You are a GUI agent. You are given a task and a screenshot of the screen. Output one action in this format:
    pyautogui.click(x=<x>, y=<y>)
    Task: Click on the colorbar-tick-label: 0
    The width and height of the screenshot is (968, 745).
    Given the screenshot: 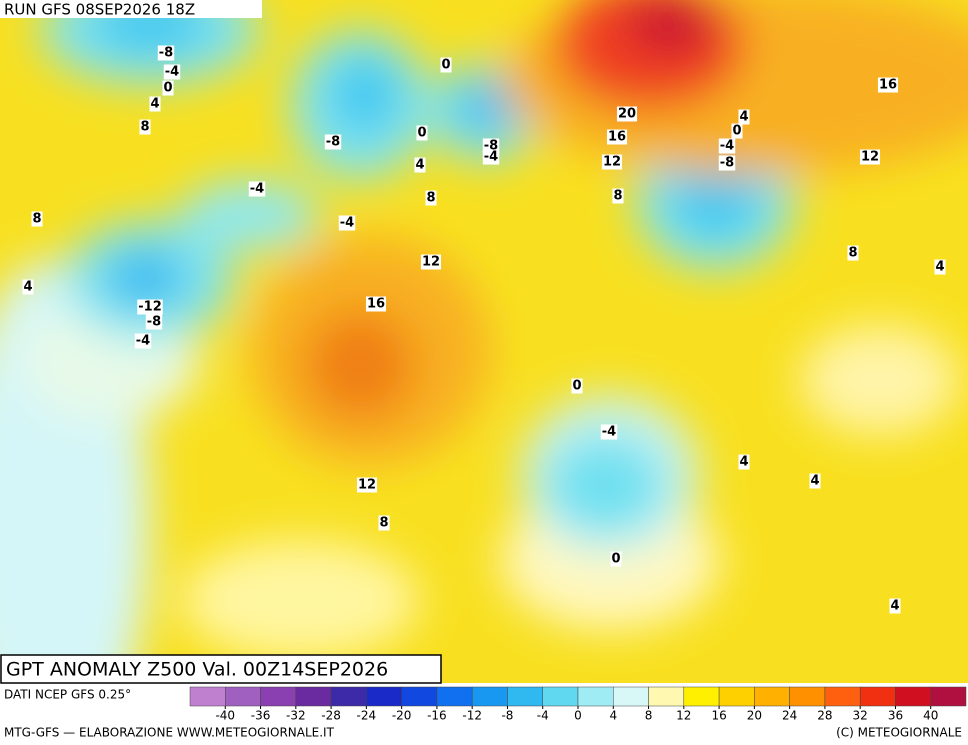 What is the action you would take?
    pyautogui.click(x=578, y=716)
    